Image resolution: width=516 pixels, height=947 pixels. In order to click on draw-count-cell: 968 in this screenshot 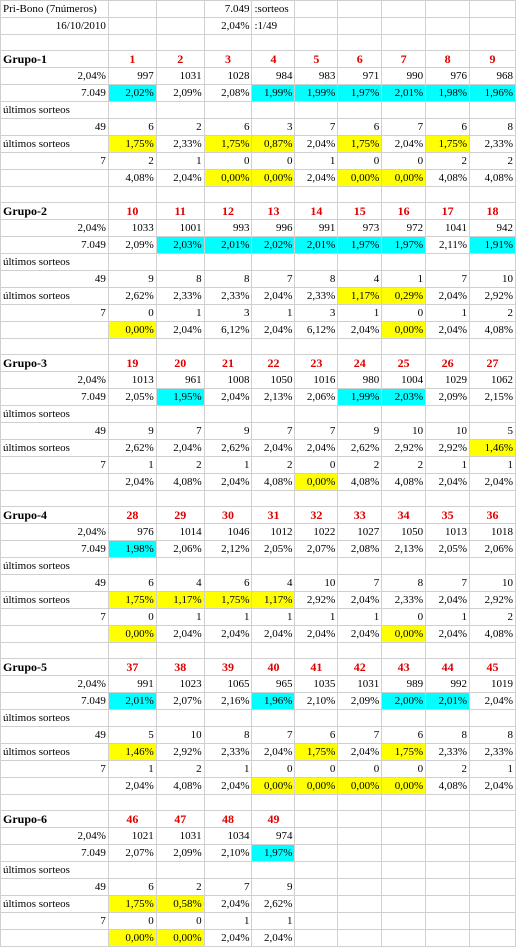, I will do `click(492, 76)`.